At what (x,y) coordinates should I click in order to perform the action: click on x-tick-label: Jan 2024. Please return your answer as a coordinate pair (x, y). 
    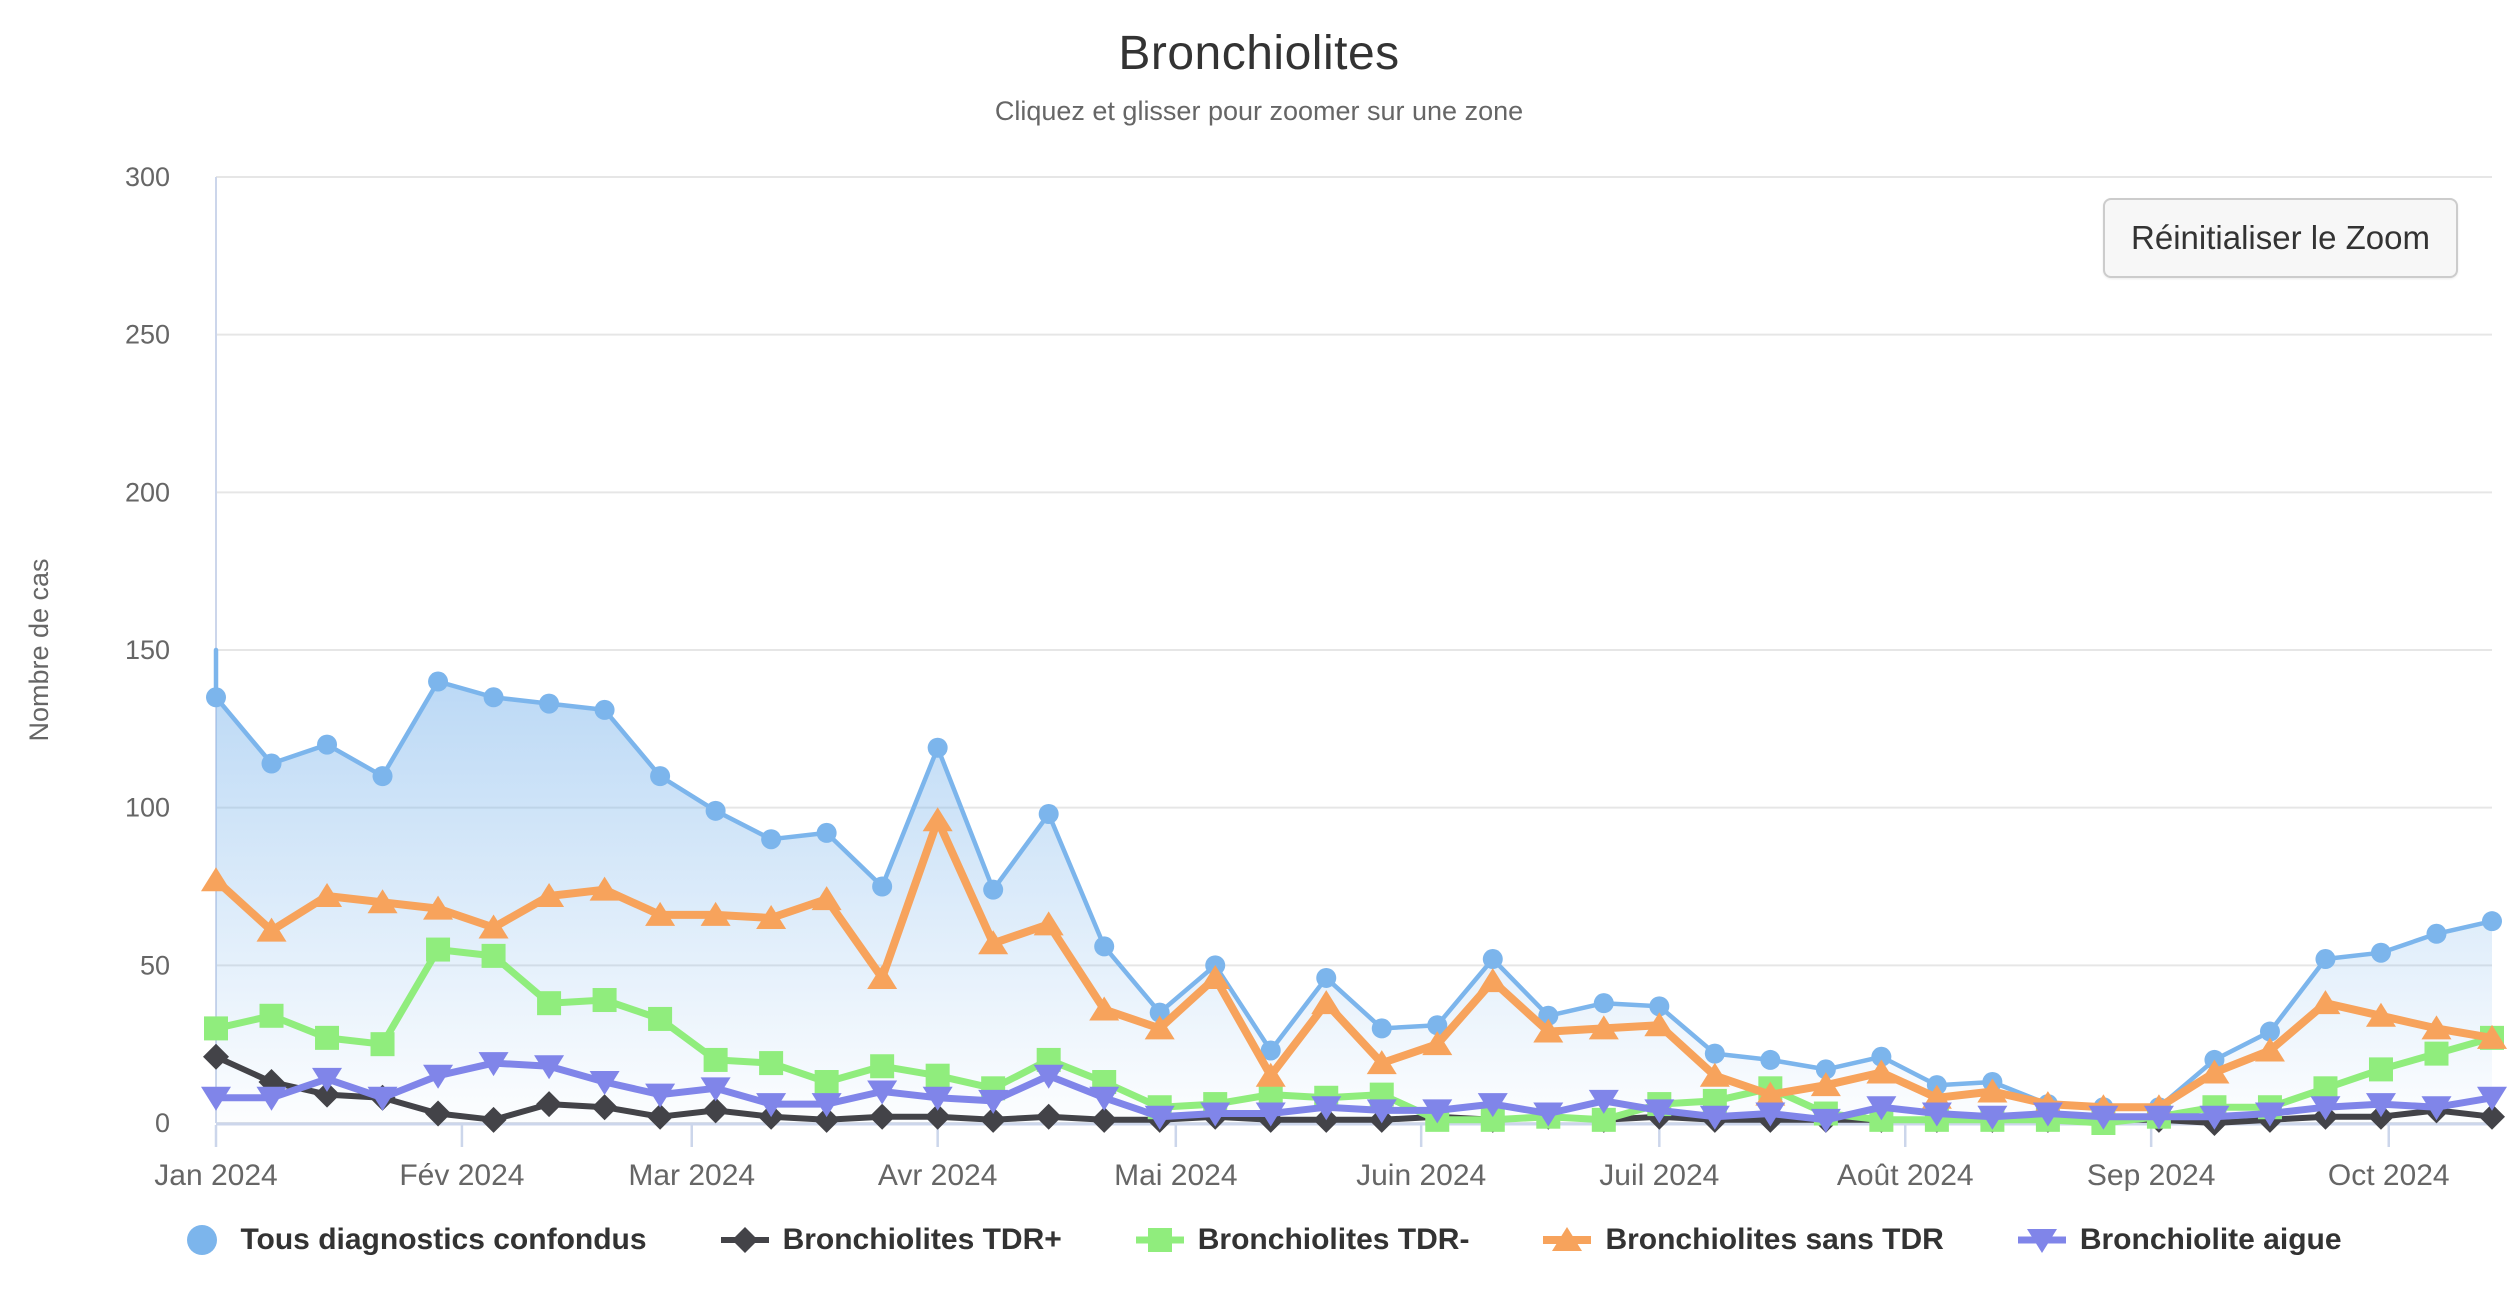
    Looking at the image, I should click on (215, 1175).